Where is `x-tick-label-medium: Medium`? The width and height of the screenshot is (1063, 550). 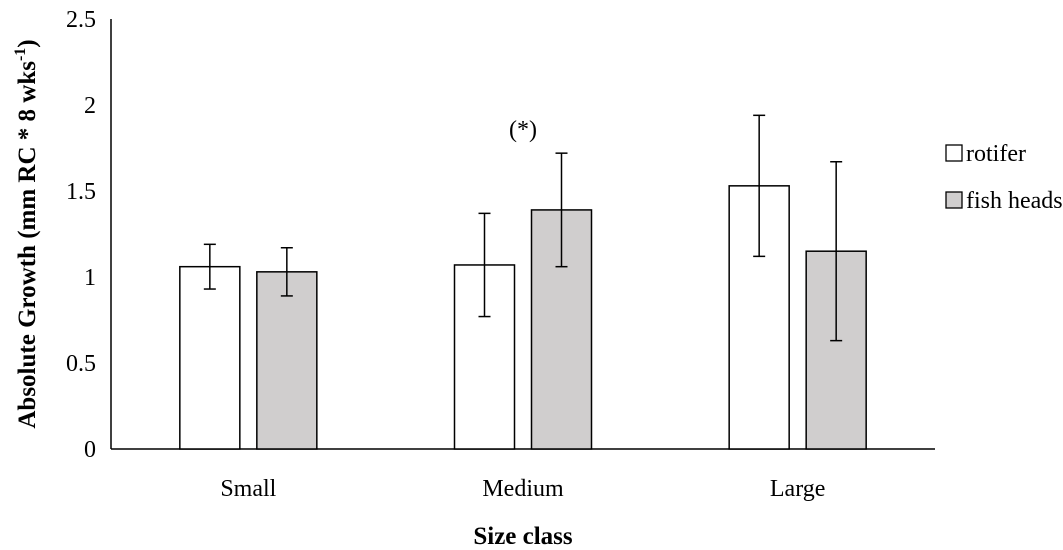
x-tick-label-medium: Medium is located at coordinates (523, 489).